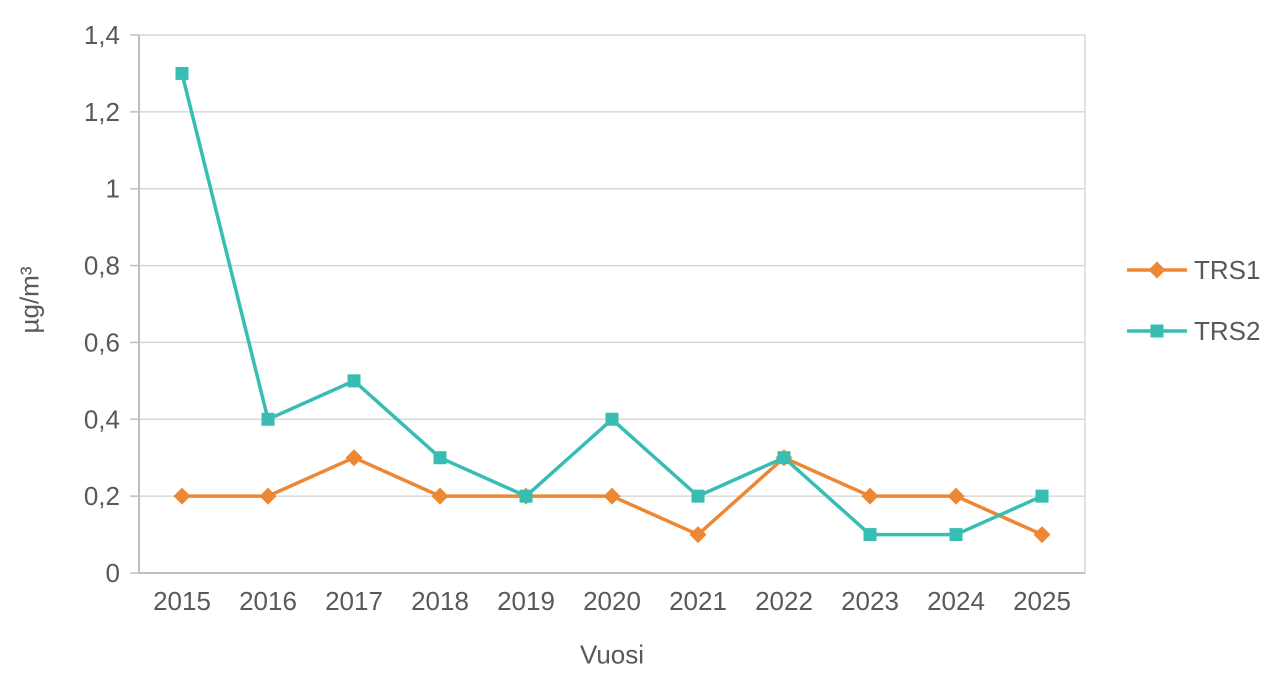  Describe the element at coordinates (1227, 270) in the screenshot. I see `legend-label: TRS1` at that location.